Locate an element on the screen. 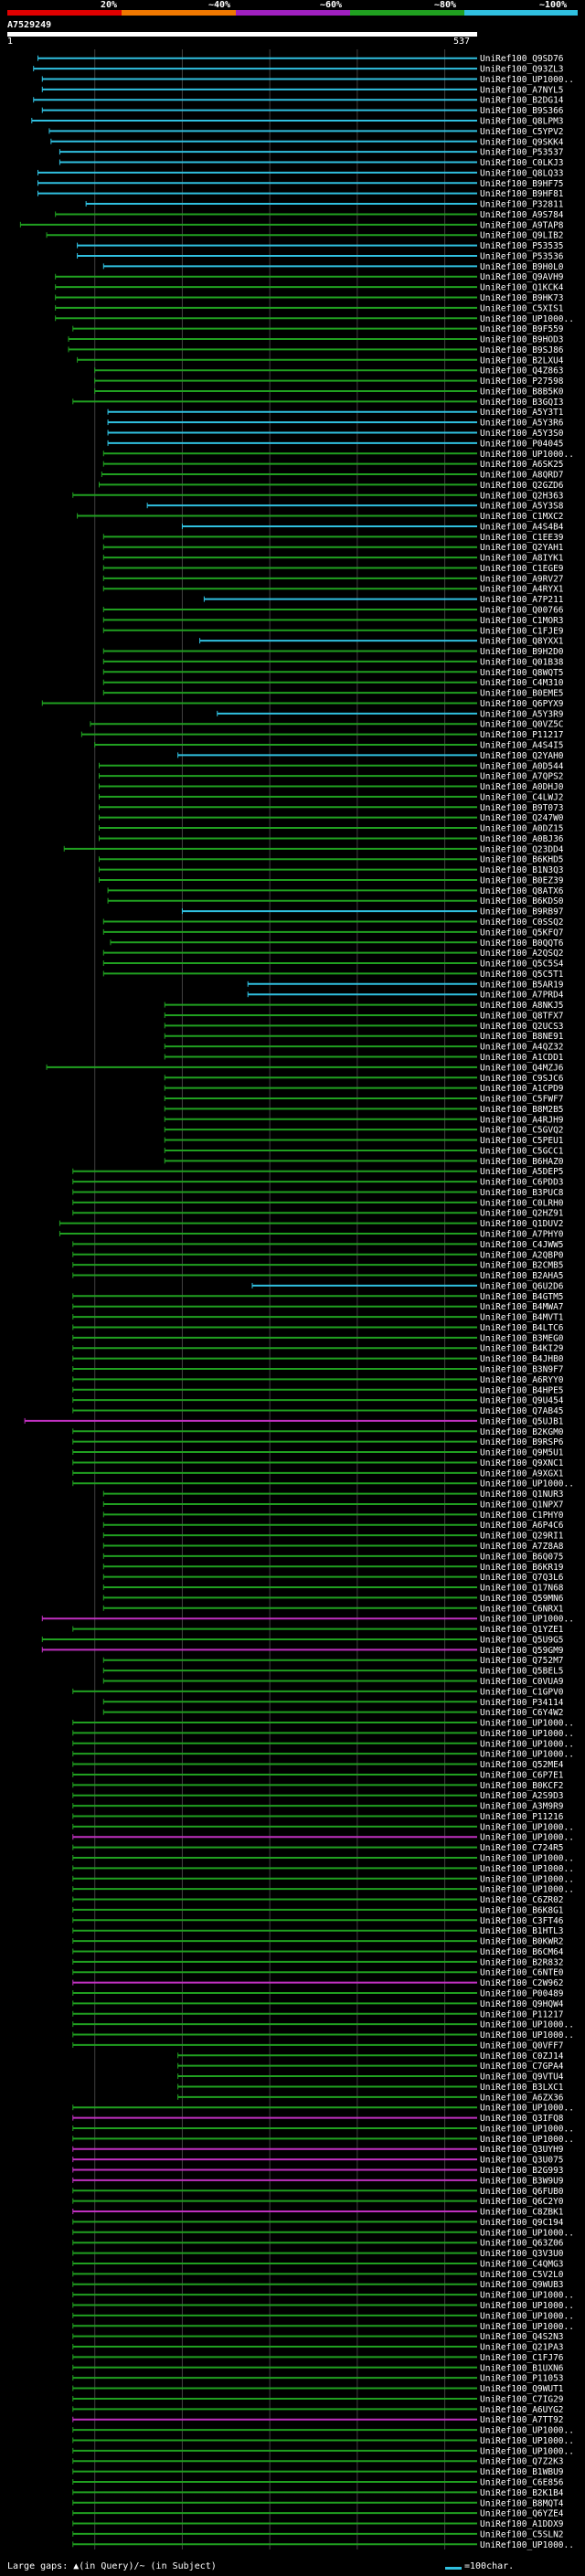 Image resolution: width=585 pixels, height=2576 pixels. row-label: UniRef100_A9RV27 is located at coordinates (522, 579).